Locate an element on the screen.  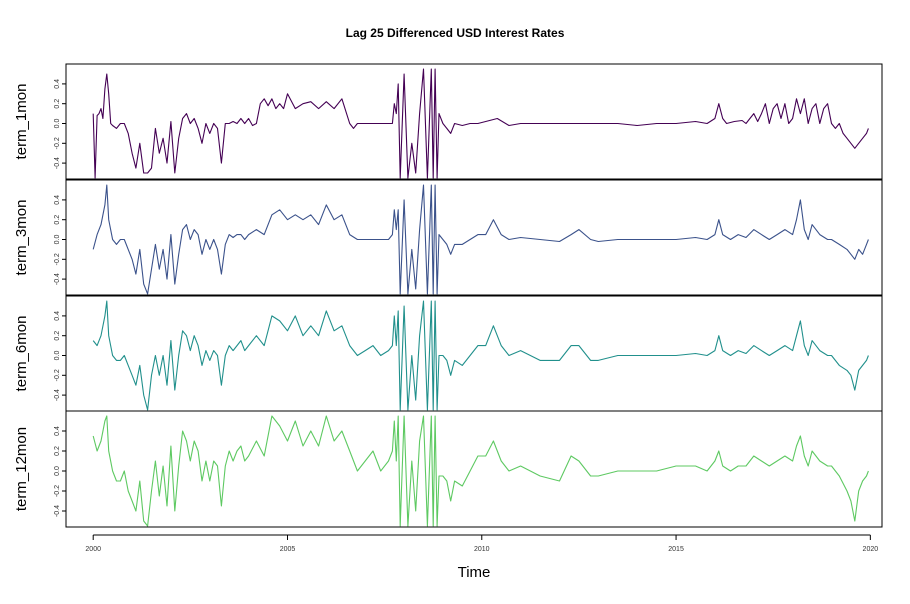
panel-label-term_1mon: term_1mon is located at coordinates (21, 122).